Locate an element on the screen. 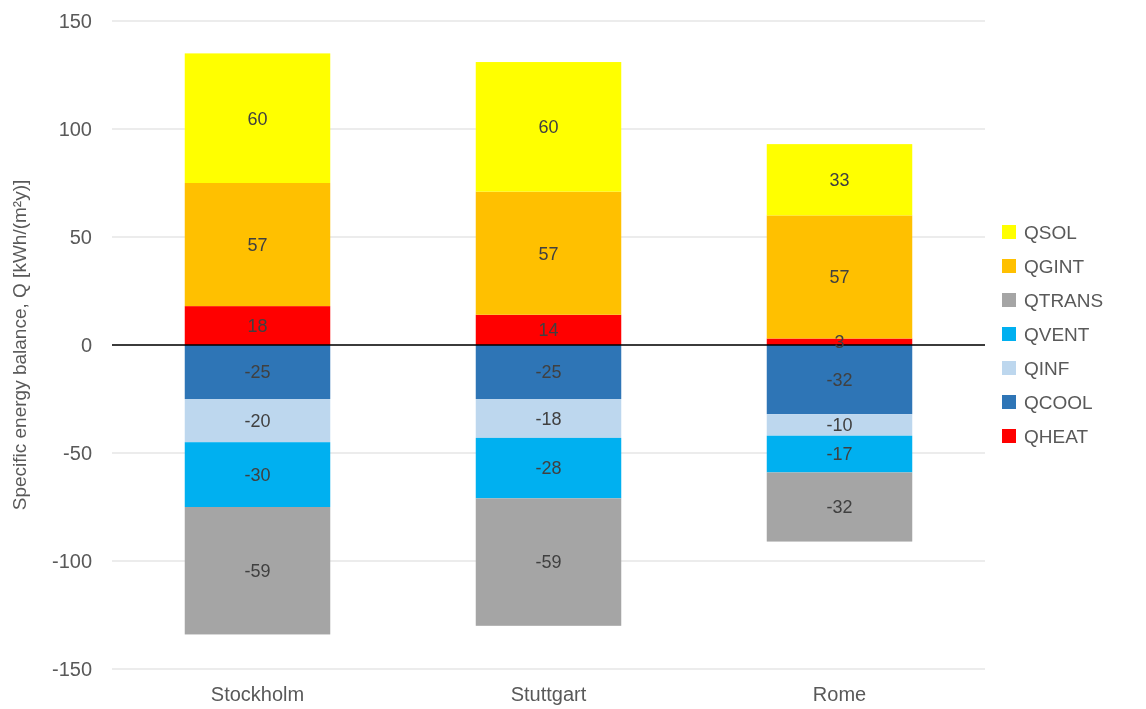  legend-label: QSOL is located at coordinates (1050, 232).